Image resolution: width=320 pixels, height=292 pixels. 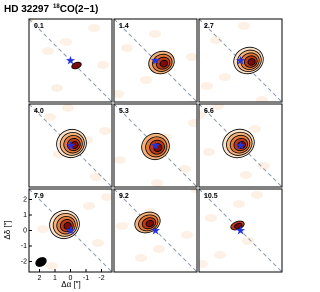 I want to click on x-tick-label: -2, so click(x=101, y=278).